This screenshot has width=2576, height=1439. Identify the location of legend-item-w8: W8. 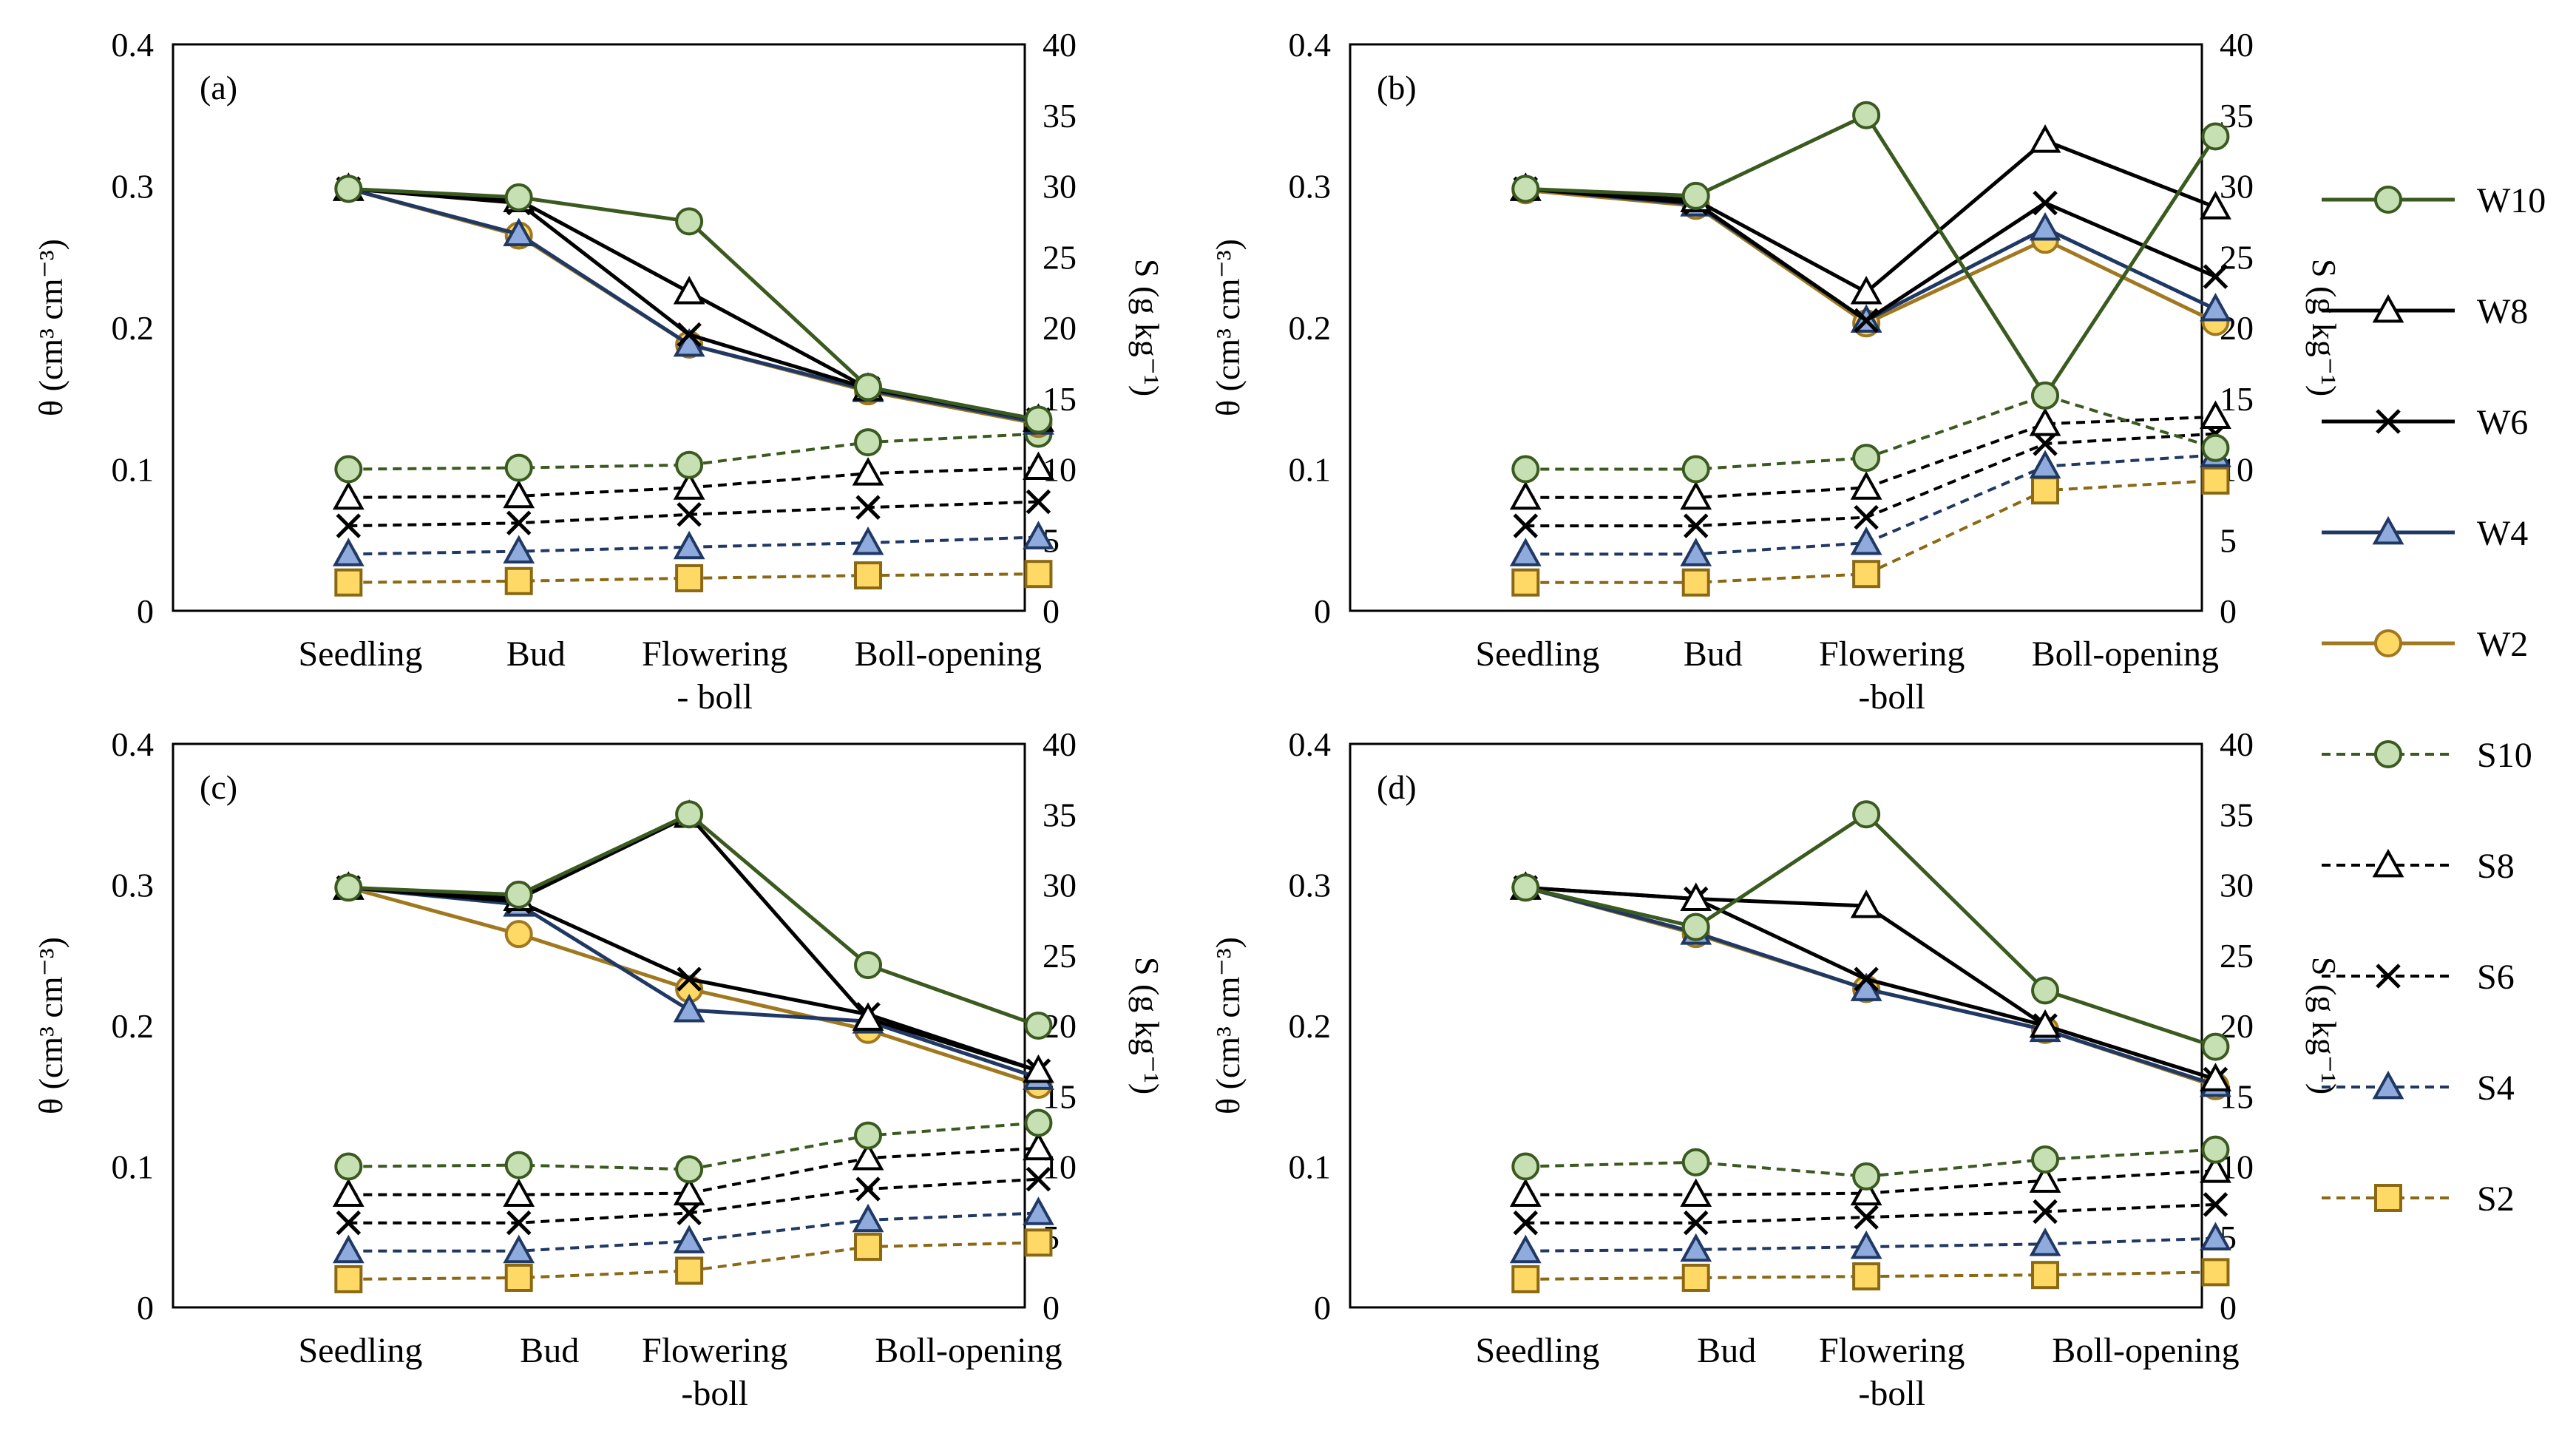
(2425, 311).